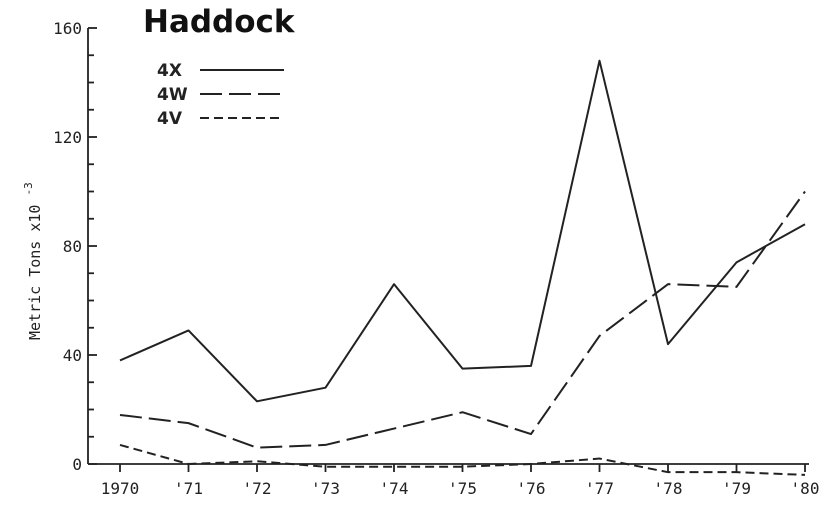 The height and width of the screenshot is (518, 826). What do you see at coordinates (67, 28) in the screenshot?
I see `y-tick-label: 160` at bounding box center [67, 28].